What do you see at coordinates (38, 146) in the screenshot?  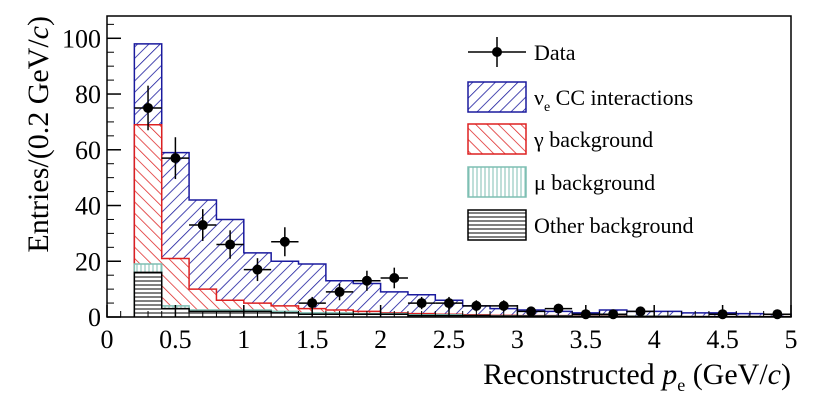 I see `y-title-main: Entries/(0.2 GeV/` at bounding box center [38, 146].